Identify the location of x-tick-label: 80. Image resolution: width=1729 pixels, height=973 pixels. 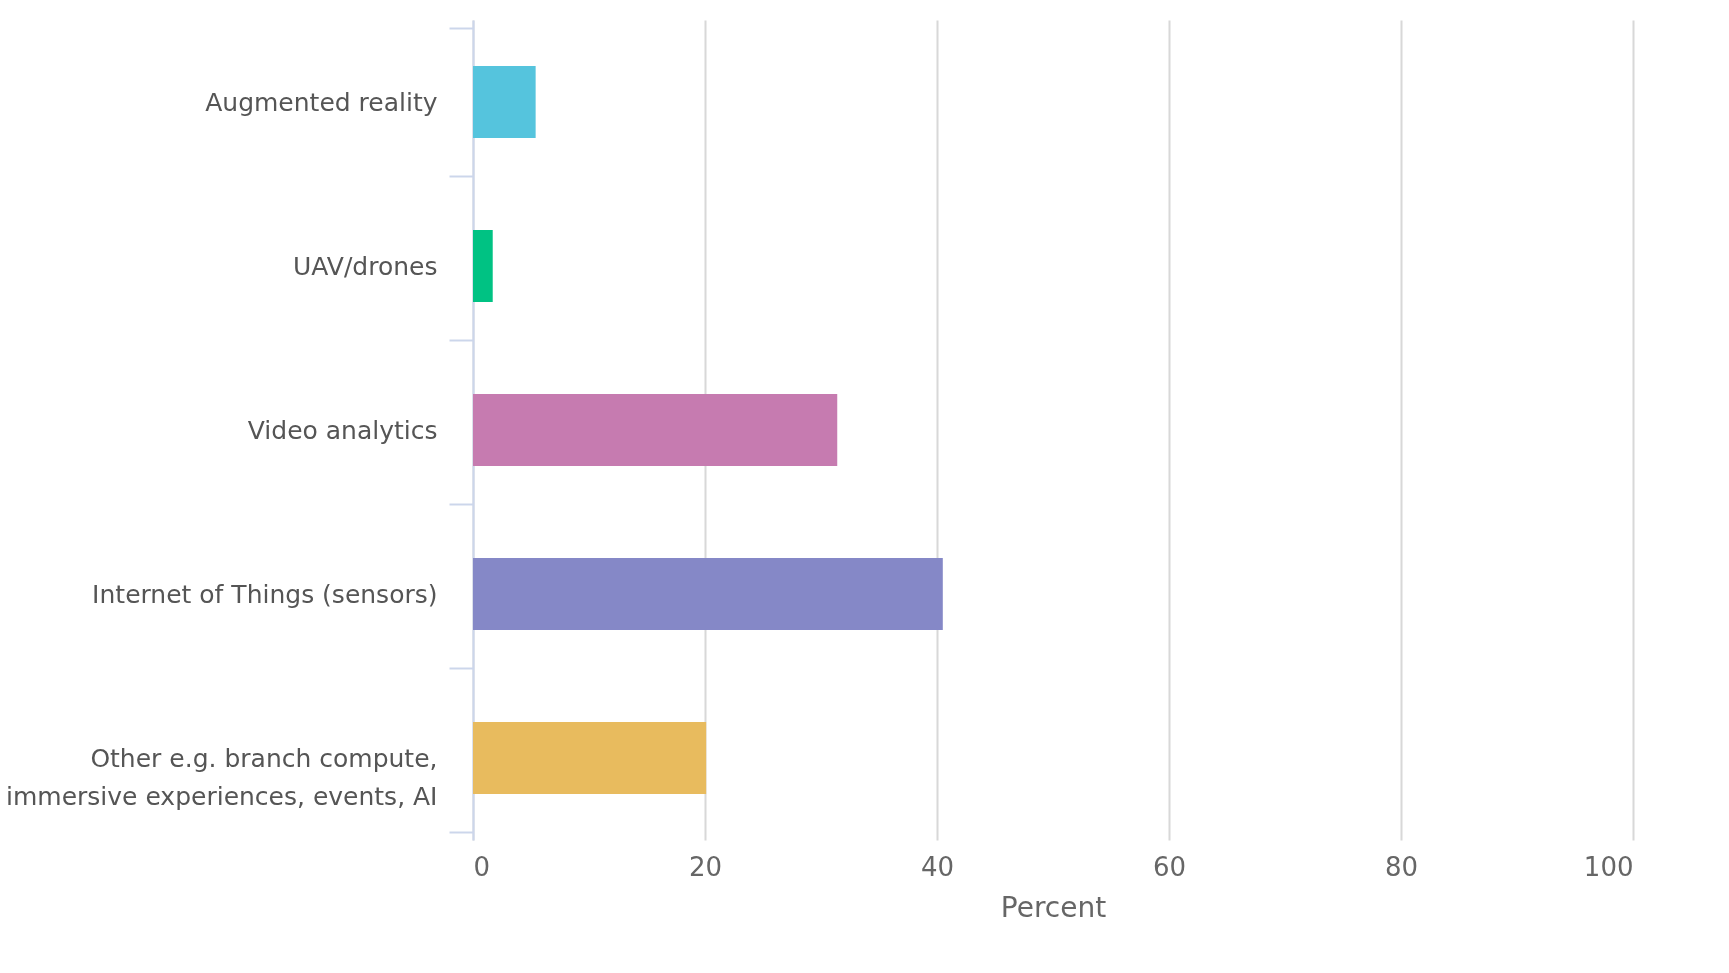
(1401, 866).